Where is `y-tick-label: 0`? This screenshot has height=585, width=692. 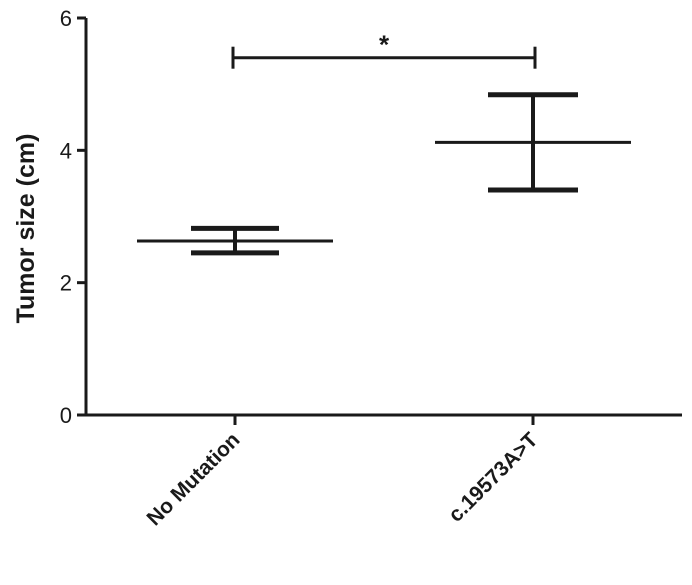 y-tick-label: 0 is located at coordinates (66, 415).